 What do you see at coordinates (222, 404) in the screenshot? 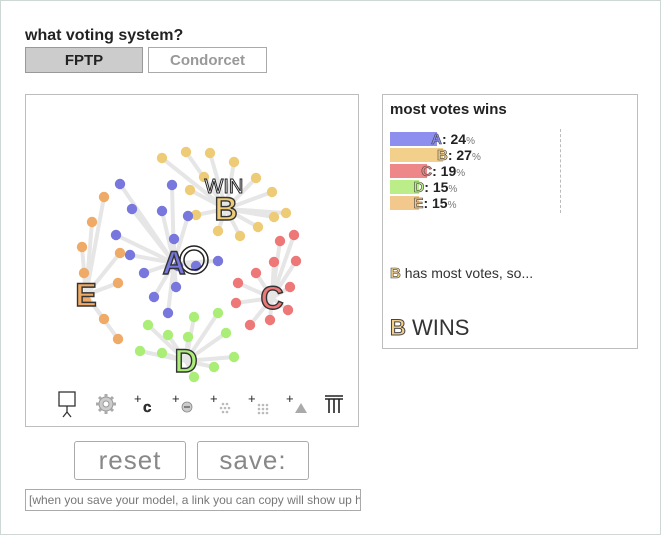
I see `add-voter-group-icon: +` at bounding box center [222, 404].